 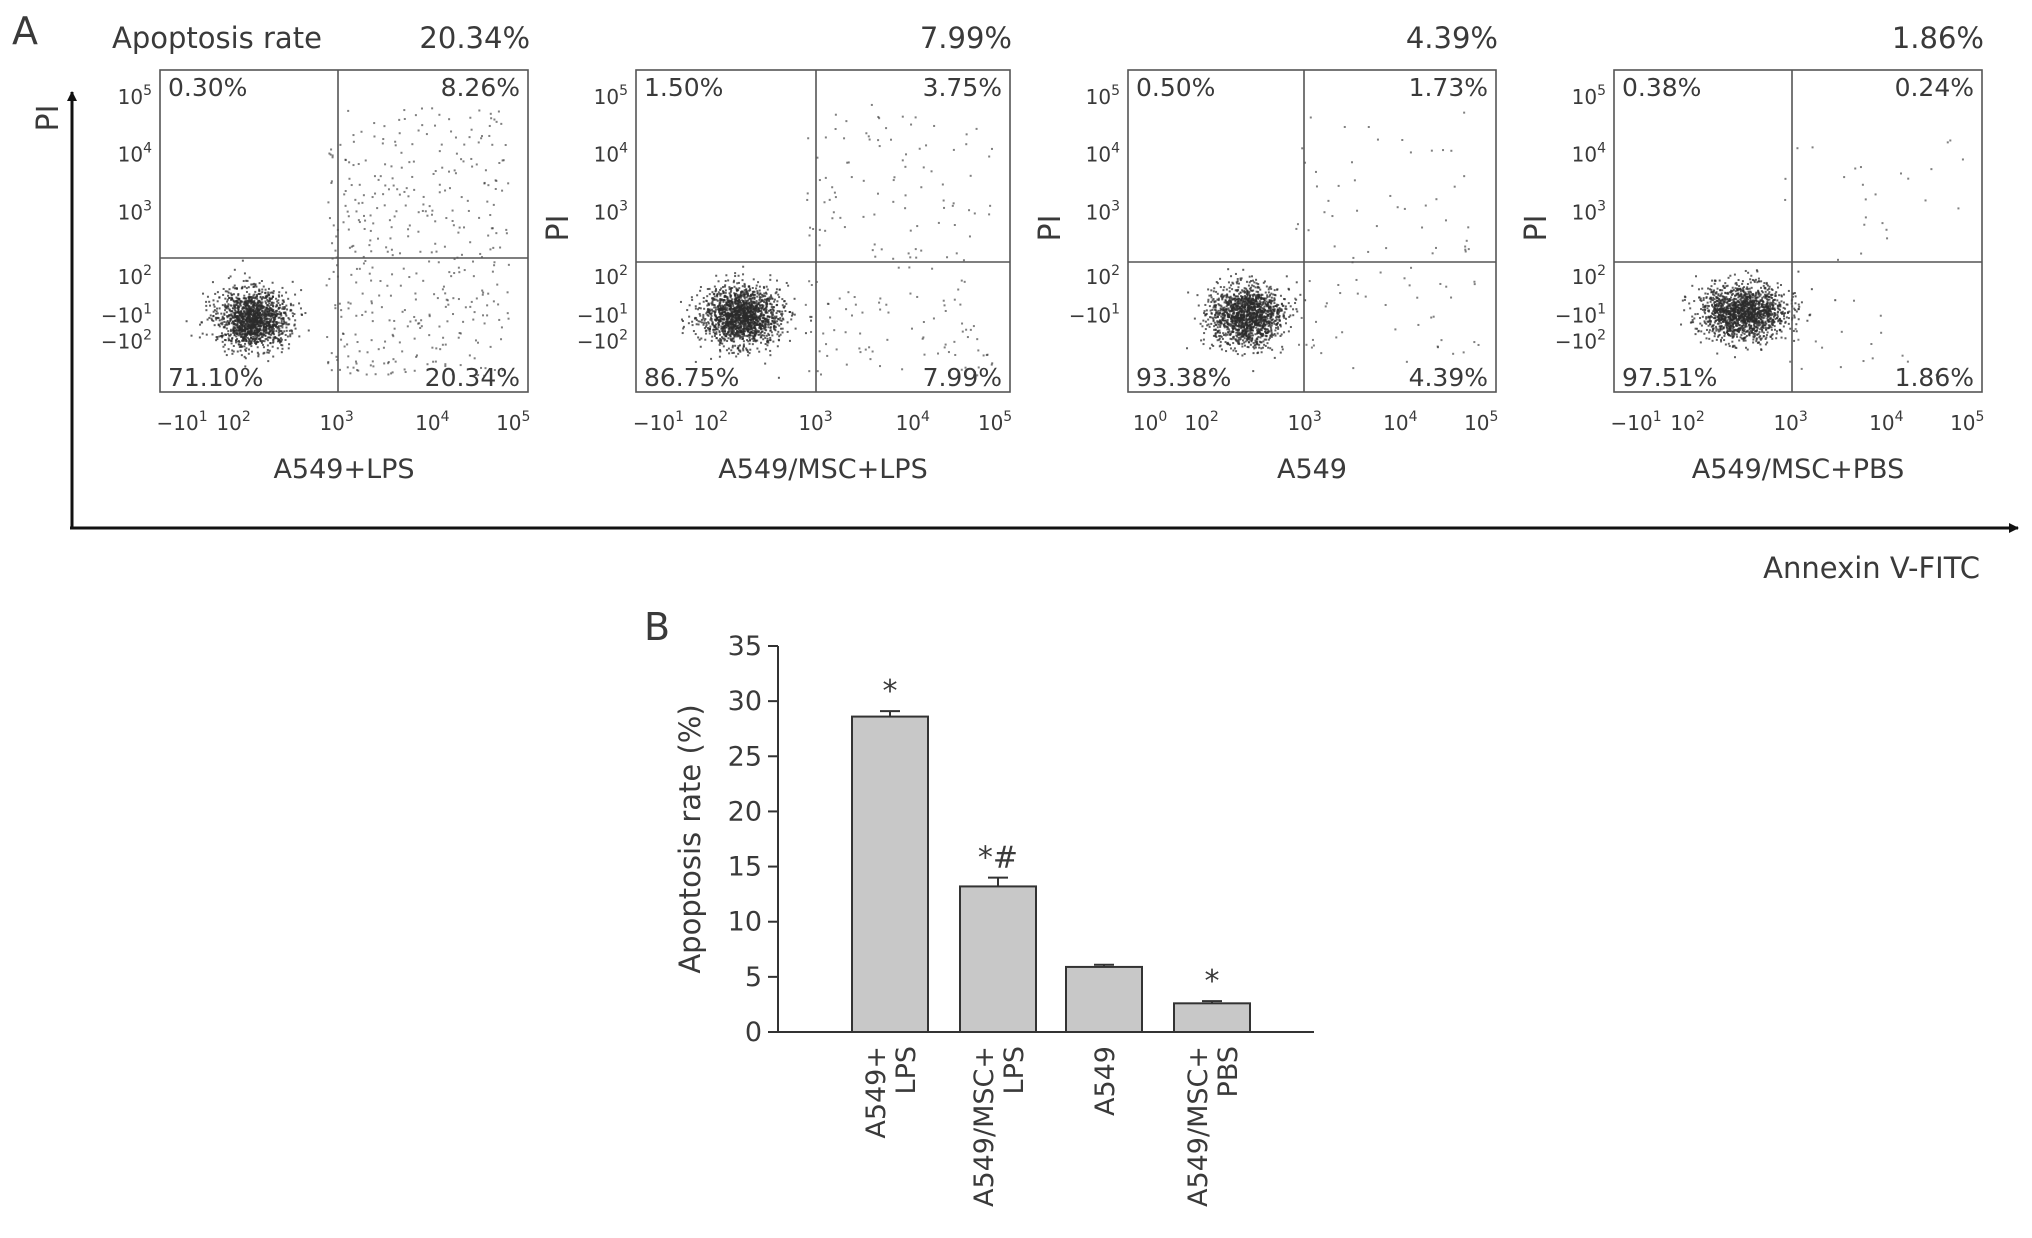 I want to click on y-tick-label: 10, so click(x=745, y=922).